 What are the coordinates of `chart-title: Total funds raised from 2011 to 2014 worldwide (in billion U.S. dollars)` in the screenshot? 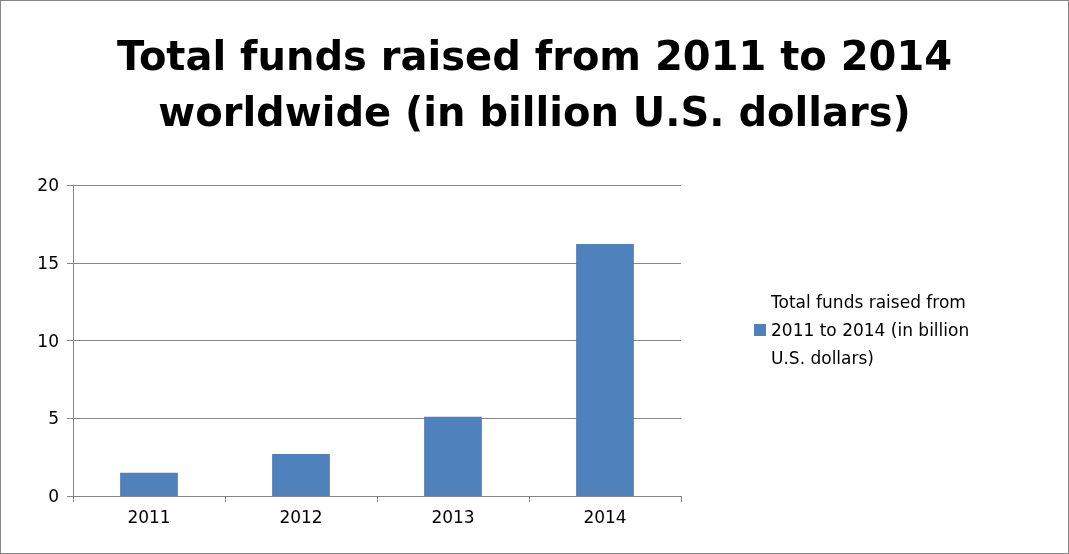 It's located at (534, 84).